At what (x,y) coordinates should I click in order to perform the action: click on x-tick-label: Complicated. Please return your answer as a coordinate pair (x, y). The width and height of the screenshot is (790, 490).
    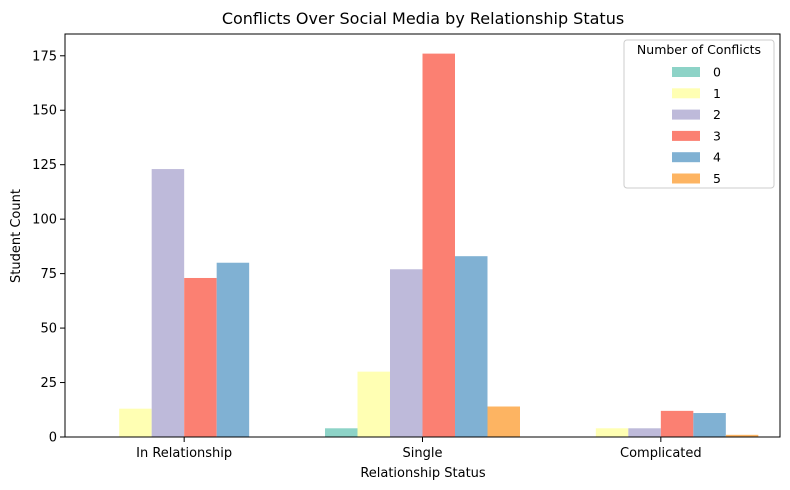
    Looking at the image, I should click on (661, 453).